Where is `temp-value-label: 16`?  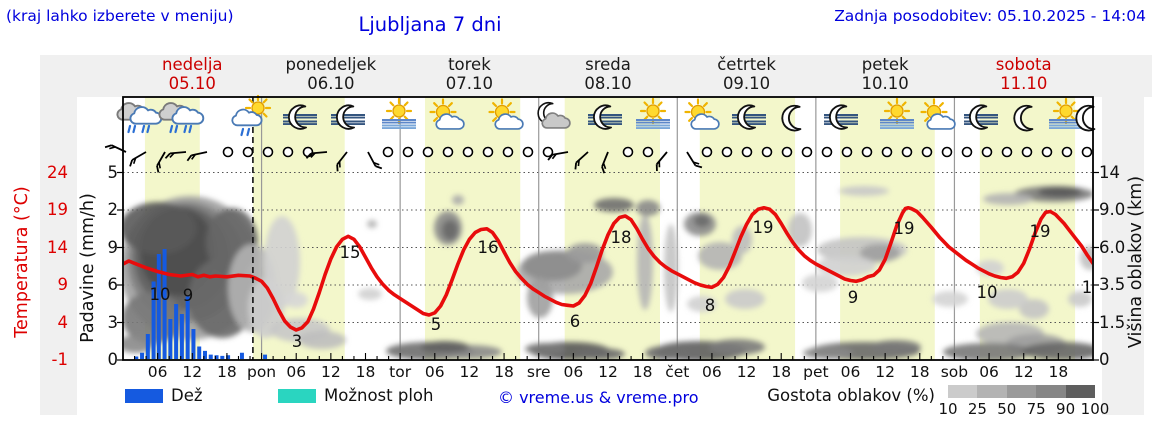
temp-value-label: 16 is located at coordinates (488, 247).